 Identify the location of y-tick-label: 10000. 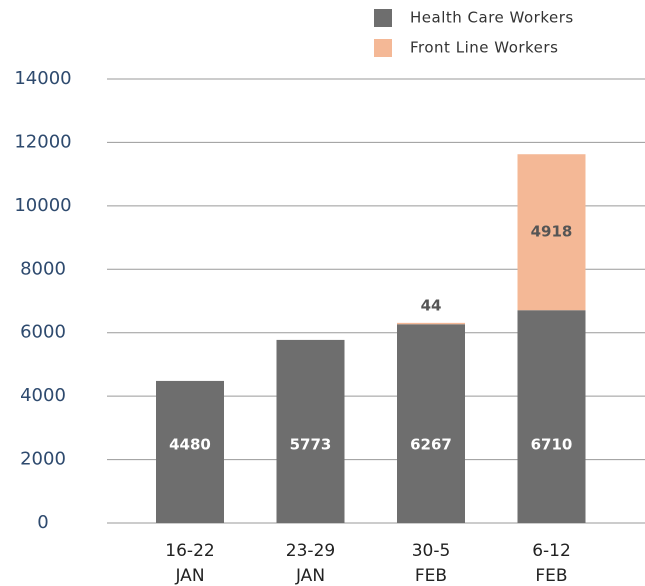
(42, 205).